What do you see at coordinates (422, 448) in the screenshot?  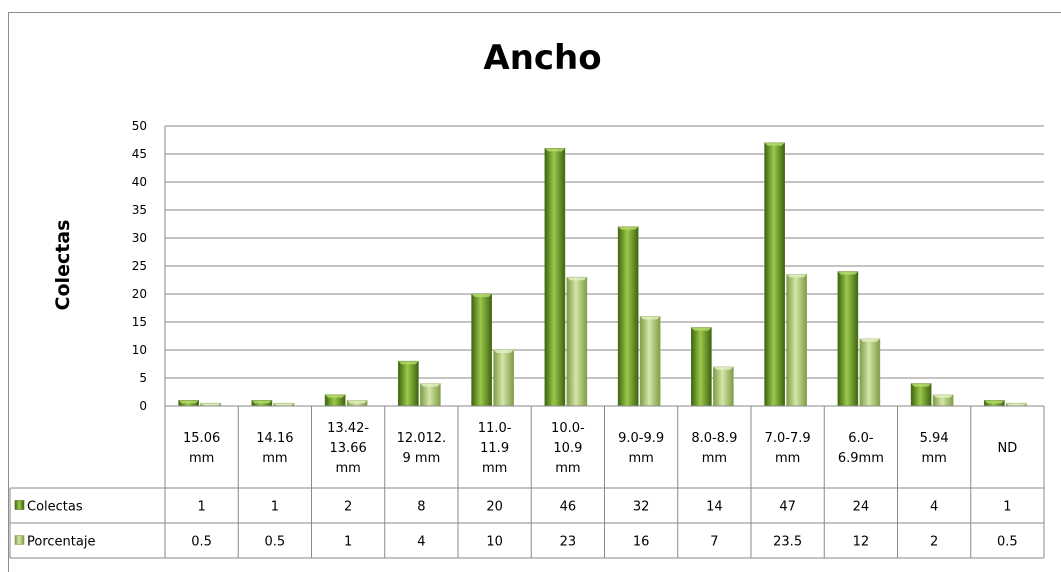 I see `x-category-label-3: 12.012. 9 mm` at bounding box center [422, 448].